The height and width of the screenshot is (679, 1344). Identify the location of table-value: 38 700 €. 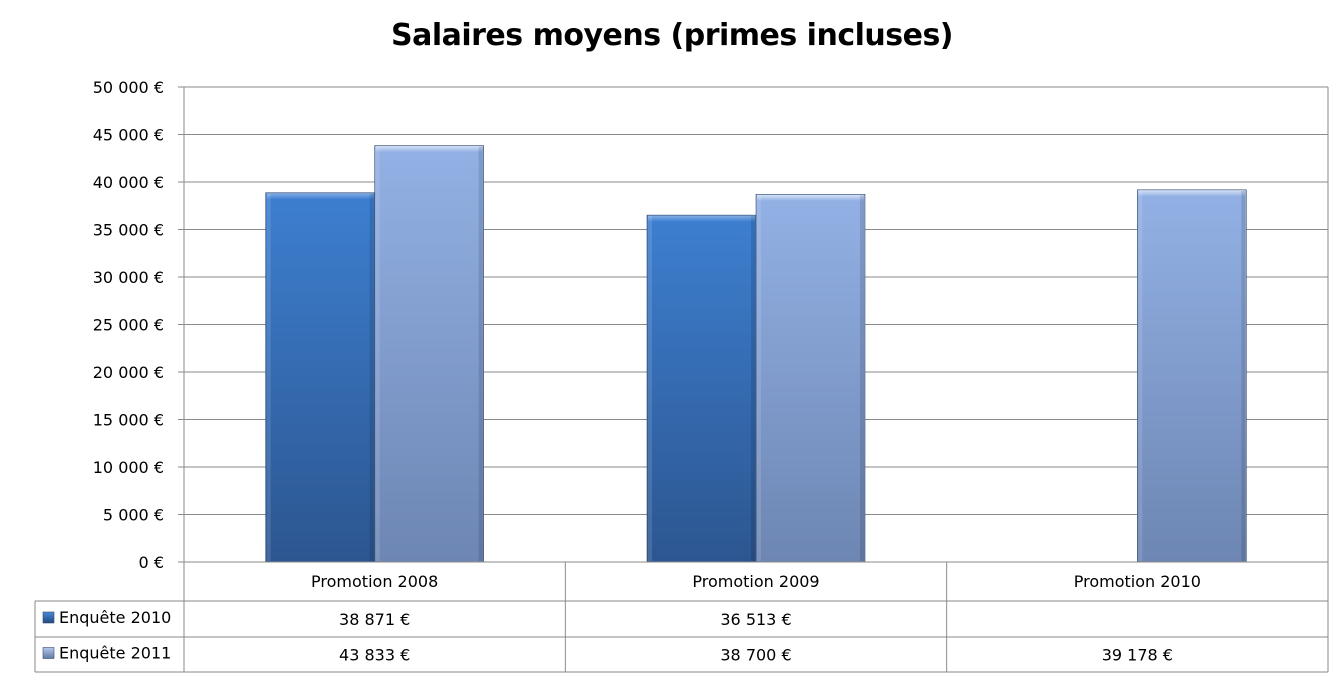
(755, 655).